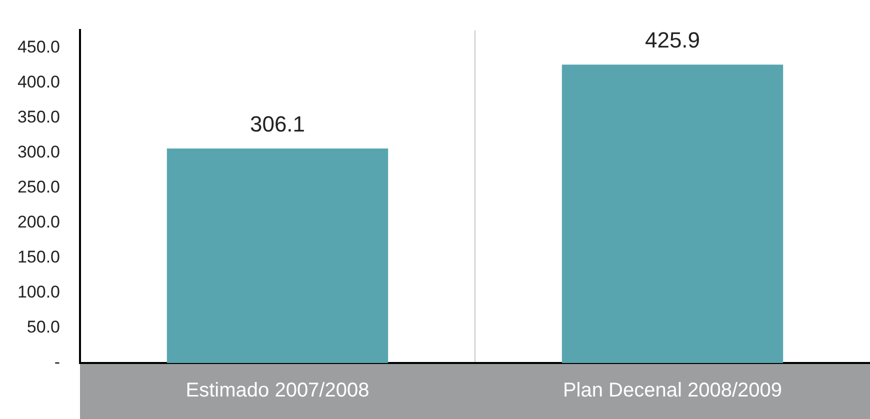 The width and height of the screenshot is (870, 419). I want to click on y-tick-label: 350.0, so click(38, 116).